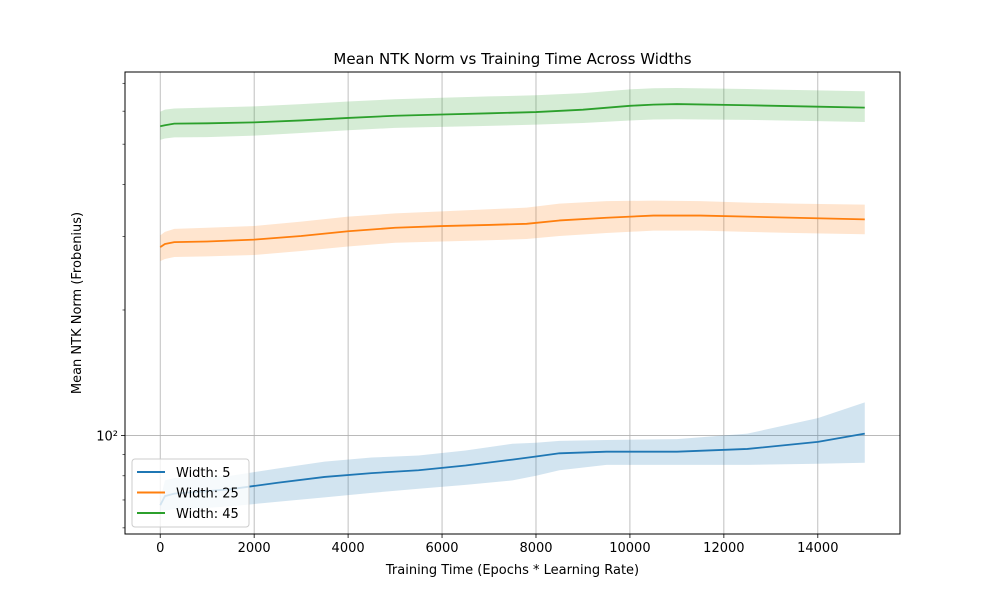 This screenshot has width=1000, height=605. I want to click on x-tick-label: 10000, so click(629, 548).